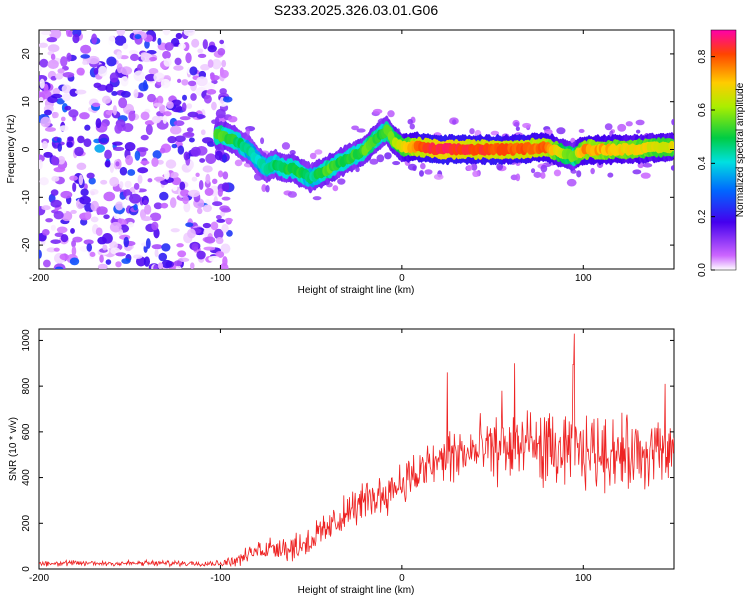 Image resolution: width=750 pixels, height=600 pixels. What do you see at coordinates (26, 385) in the screenshot?
I see `snr-y-tick-label: 800` at bounding box center [26, 385].